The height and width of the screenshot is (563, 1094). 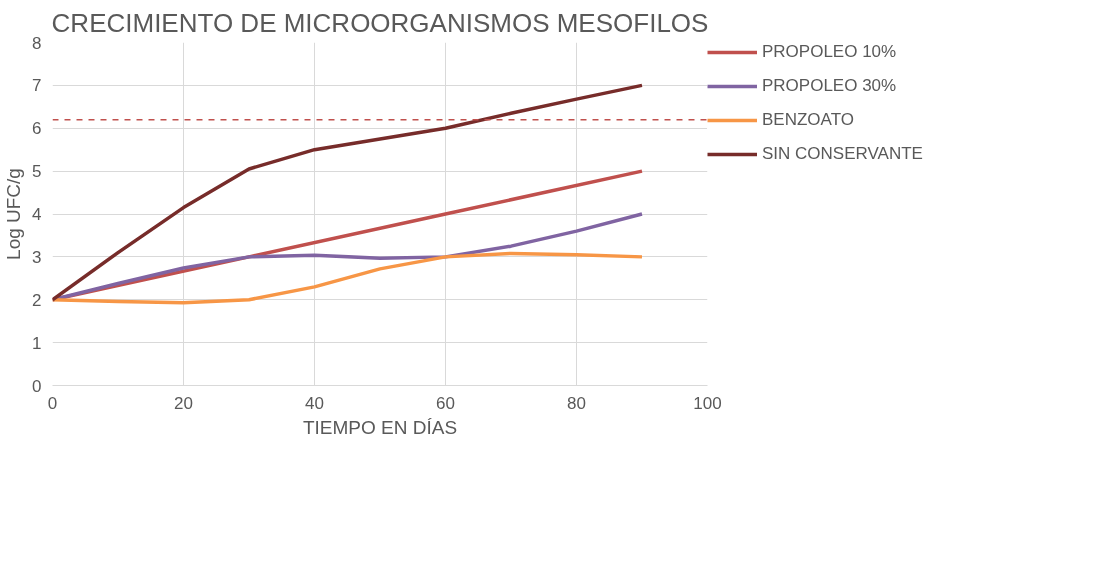 I want to click on y-tick-label: 2, so click(x=37, y=300).